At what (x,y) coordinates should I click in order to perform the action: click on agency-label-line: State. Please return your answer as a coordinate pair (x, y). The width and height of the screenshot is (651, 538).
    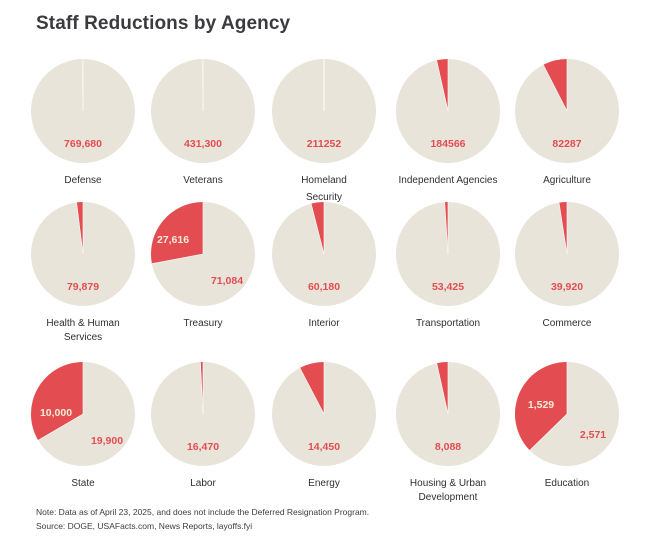
    Looking at the image, I should click on (83, 483).